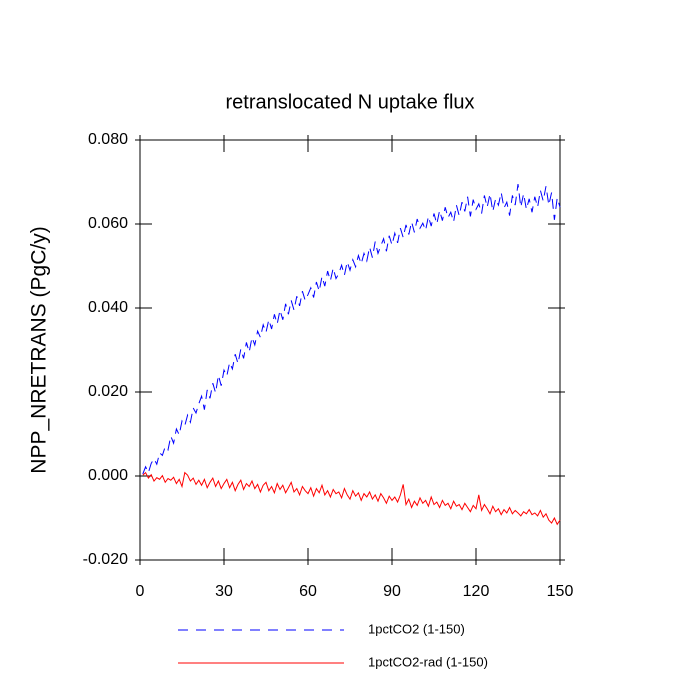 The image size is (700, 700). What do you see at coordinates (140, 591) in the screenshot?
I see `x-tick-label: 0` at bounding box center [140, 591].